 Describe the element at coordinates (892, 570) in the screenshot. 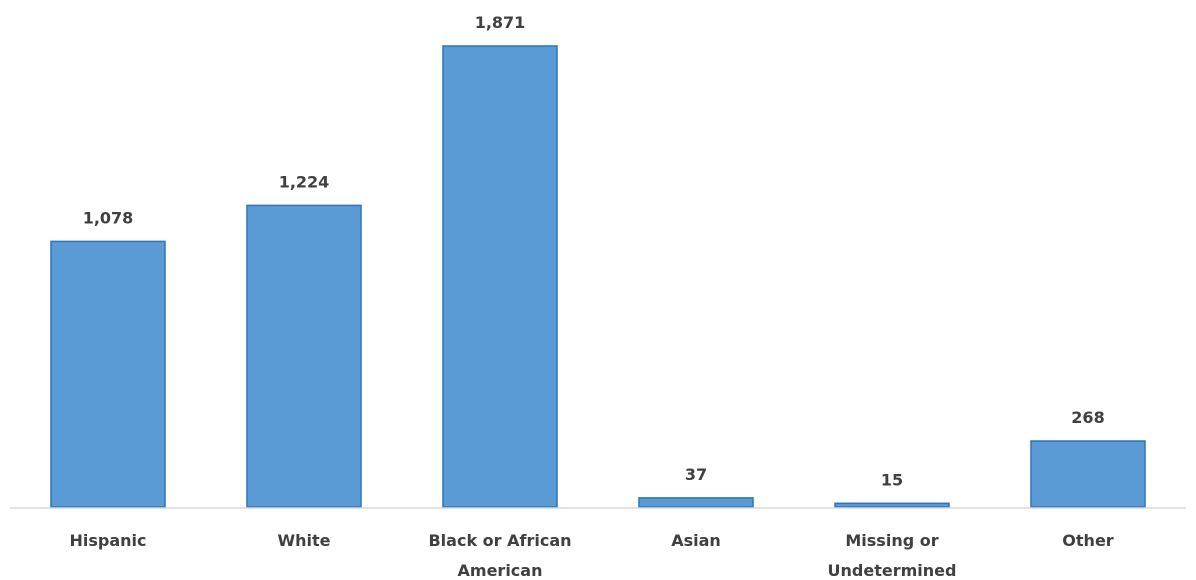

I see `category-label-line: Undetermined` at that location.